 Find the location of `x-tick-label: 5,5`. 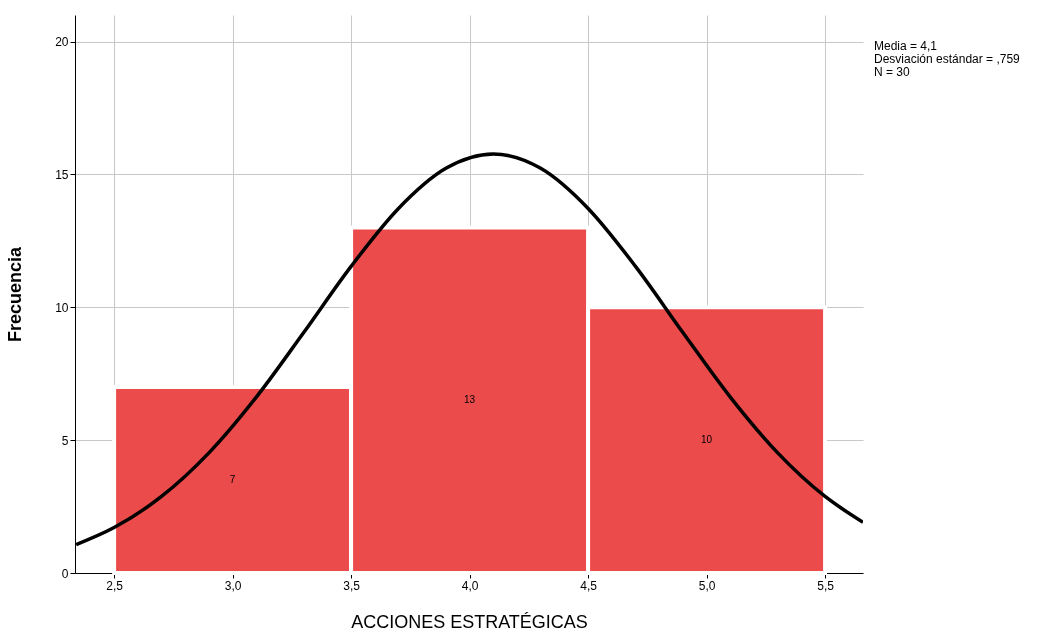

x-tick-label: 5,5 is located at coordinates (826, 585).